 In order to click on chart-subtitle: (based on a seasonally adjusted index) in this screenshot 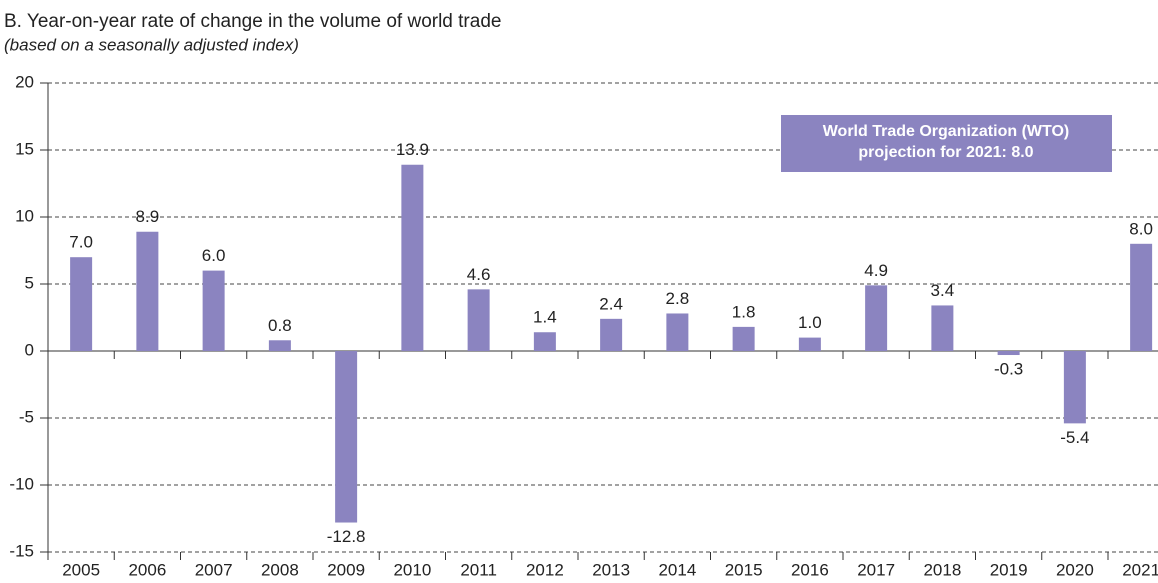, I will do `click(151, 44)`.